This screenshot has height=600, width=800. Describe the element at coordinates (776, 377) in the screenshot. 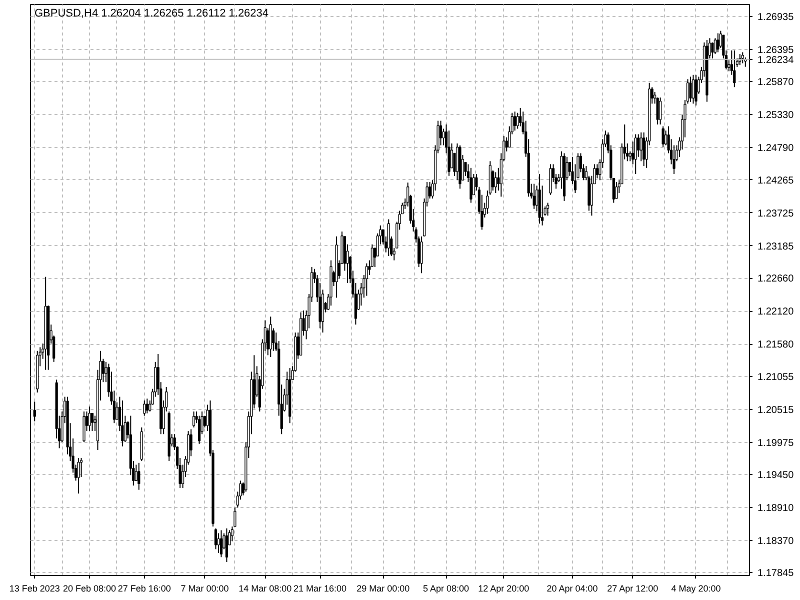

I see `y-tick-label: 1.21055` at that location.